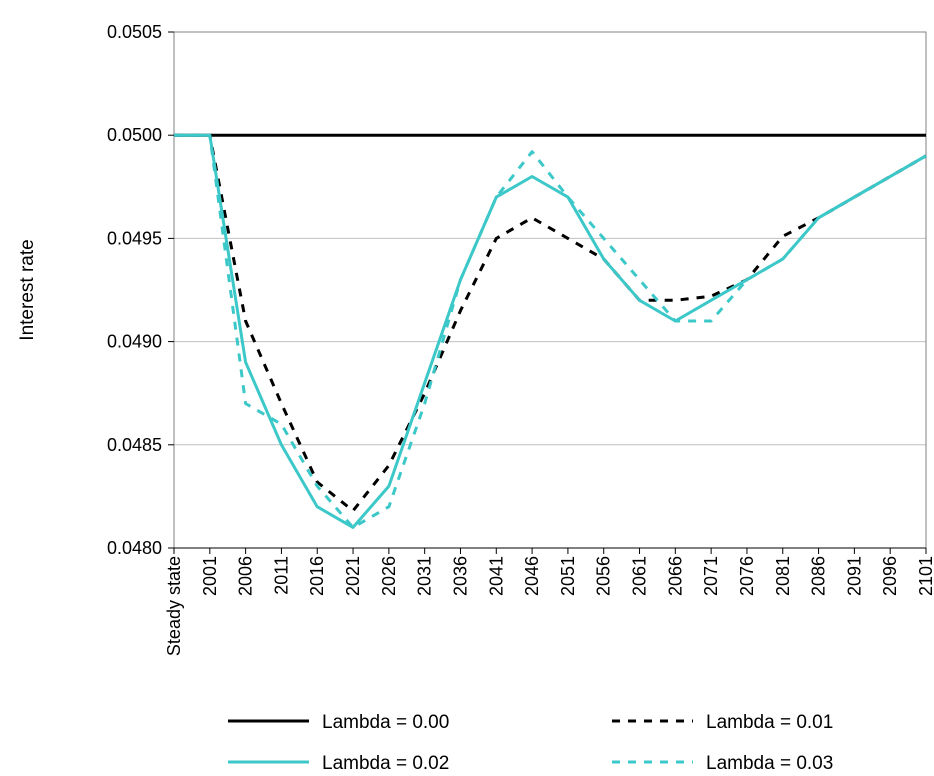  Describe the element at coordinates (854, 576) in the screenshot. I see `x-tick-label: 2091` at that location.